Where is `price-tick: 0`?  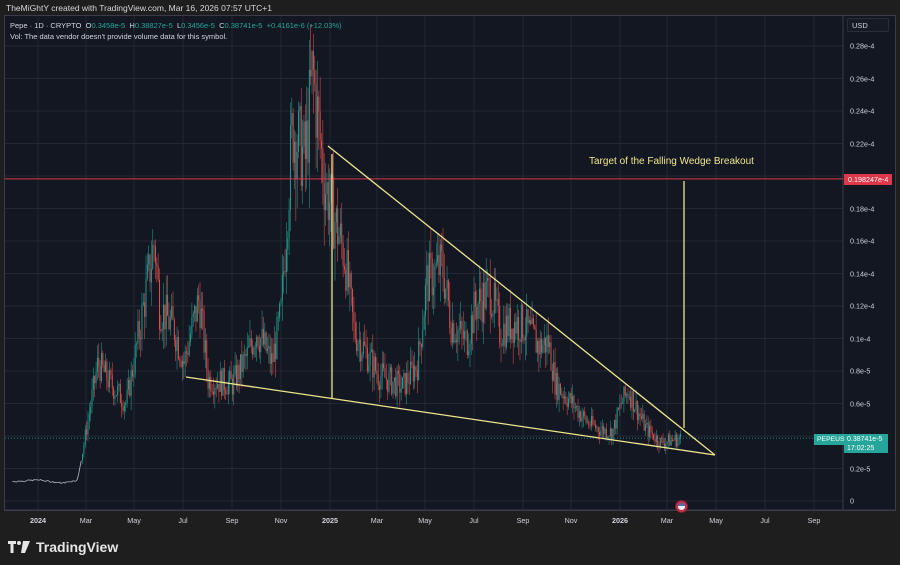 price-tick: 0 is located at coordinates (852, 501).